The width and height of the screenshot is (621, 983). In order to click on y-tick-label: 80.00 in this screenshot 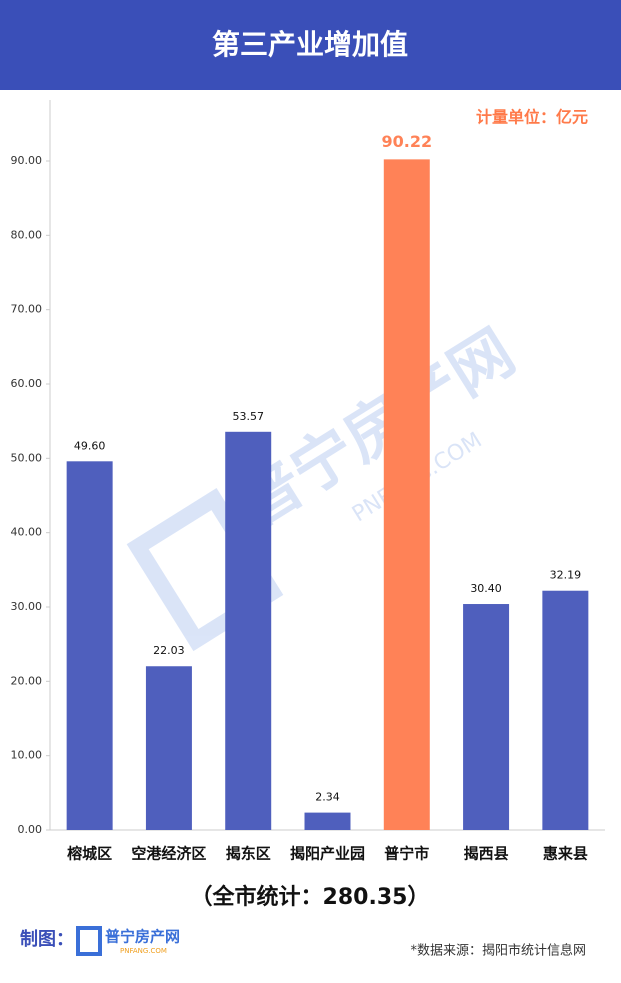, I will do `click(27, 234)`.